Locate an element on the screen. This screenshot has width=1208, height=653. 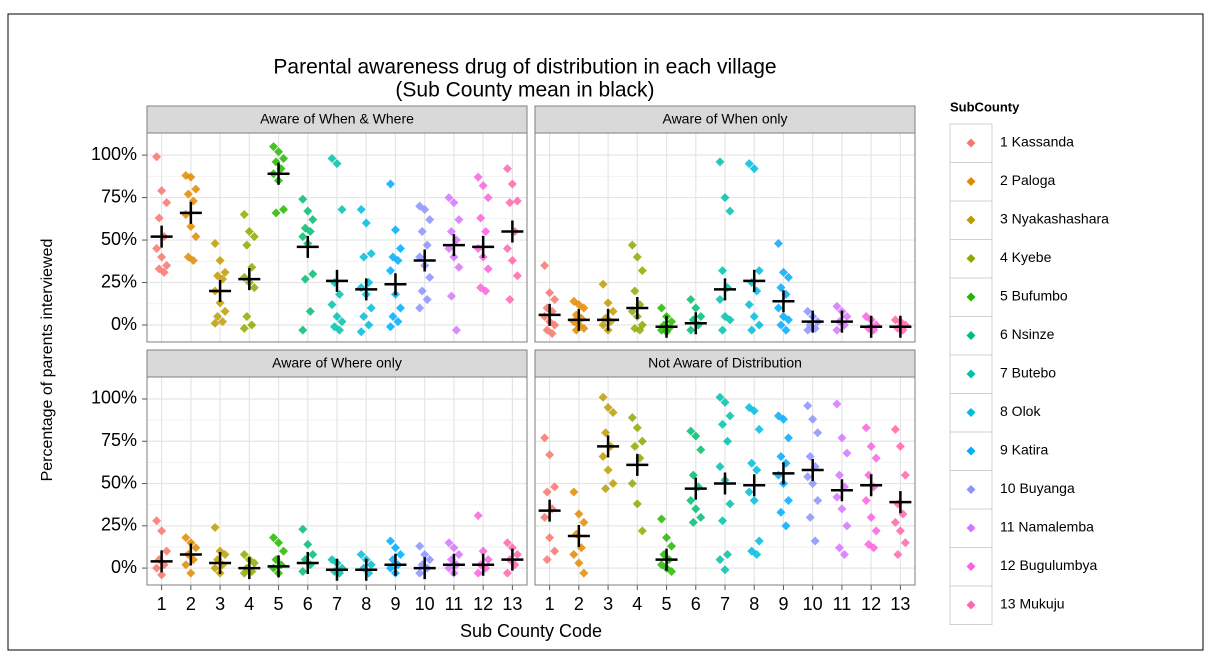
x-tick-label: 1 is located at coordinates (550, 604).